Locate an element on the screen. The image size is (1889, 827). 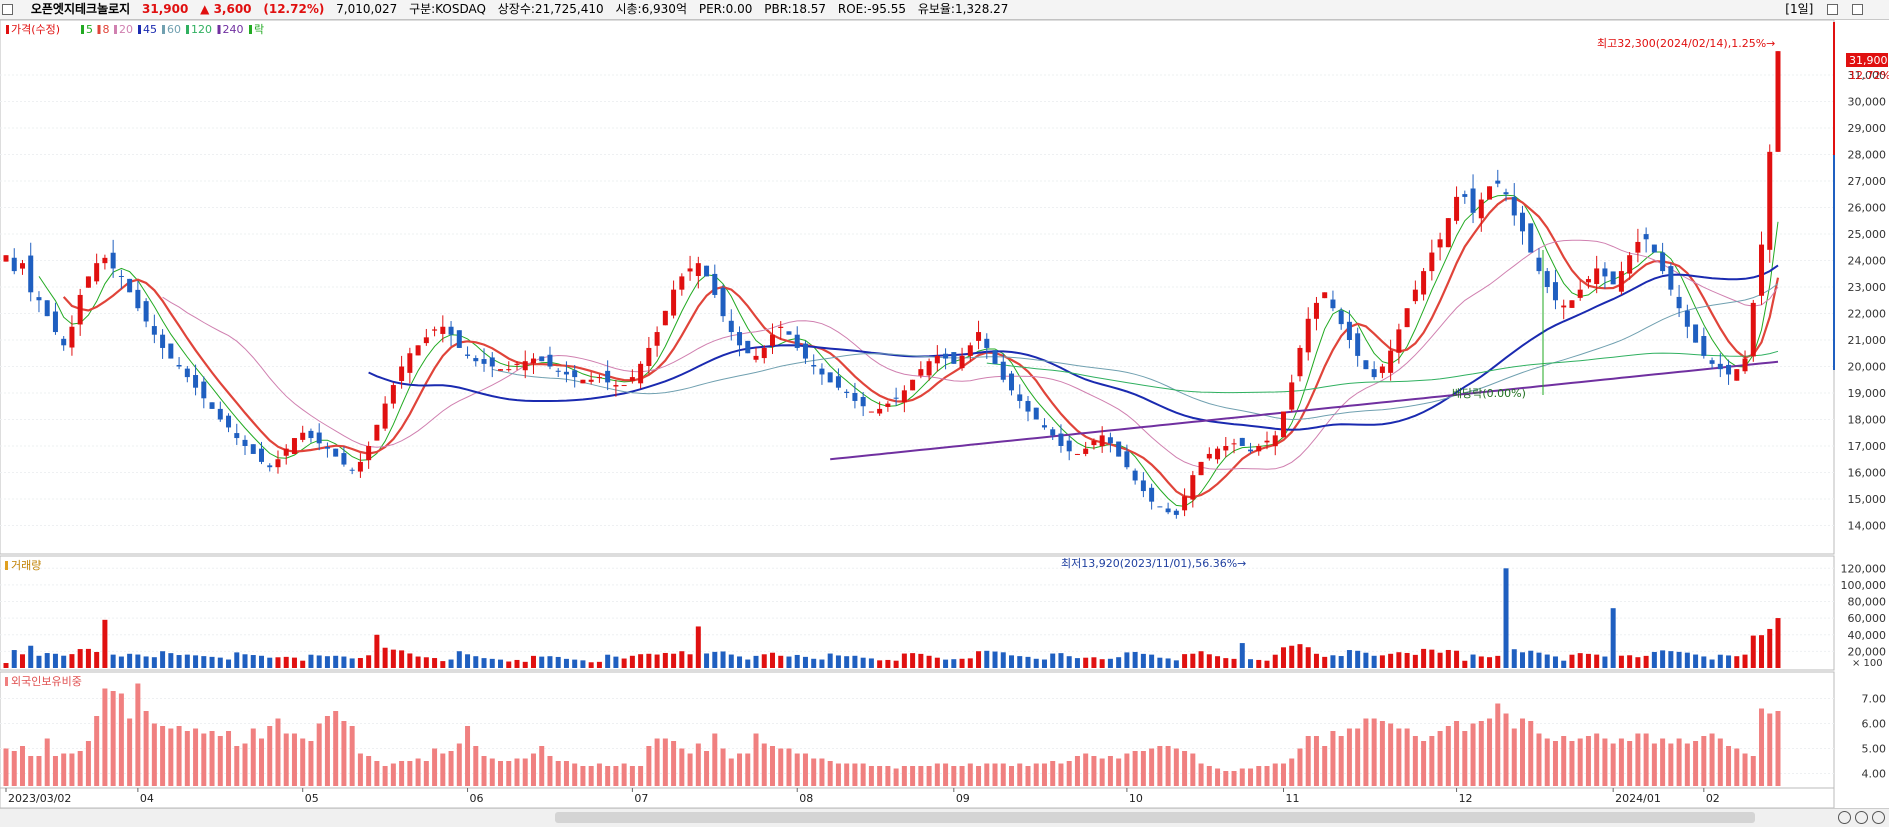
zoom-reset-icon is located at coordinates (1878, 817).